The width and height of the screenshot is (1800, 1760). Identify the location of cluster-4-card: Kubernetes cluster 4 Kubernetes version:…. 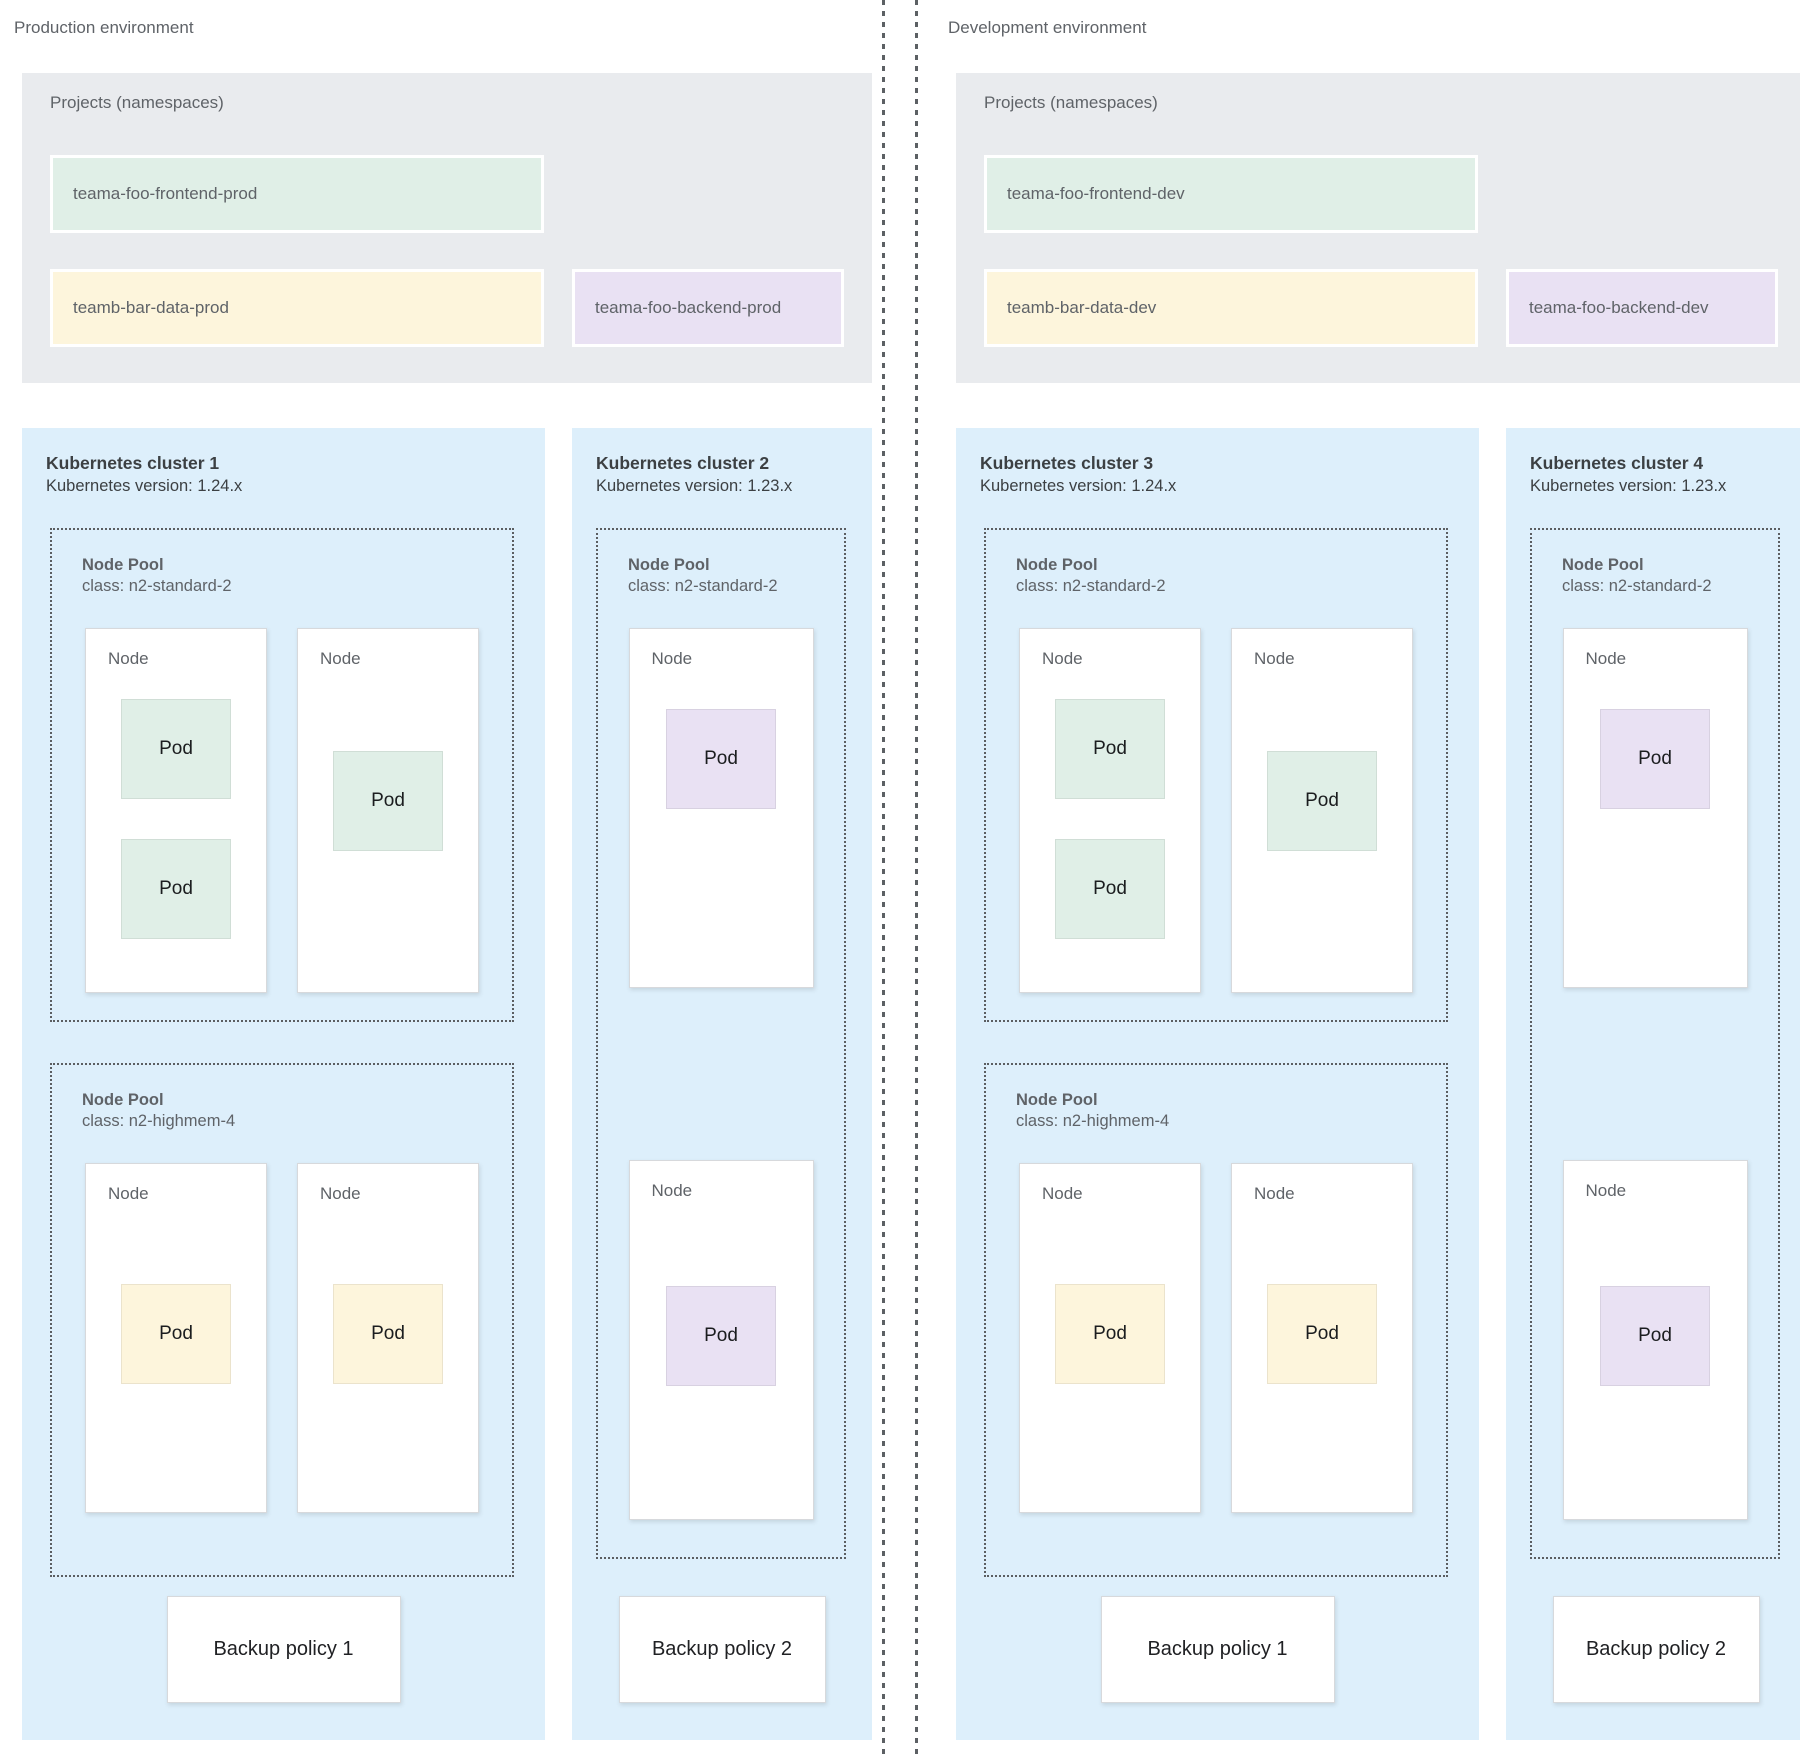
(1653, 1084).